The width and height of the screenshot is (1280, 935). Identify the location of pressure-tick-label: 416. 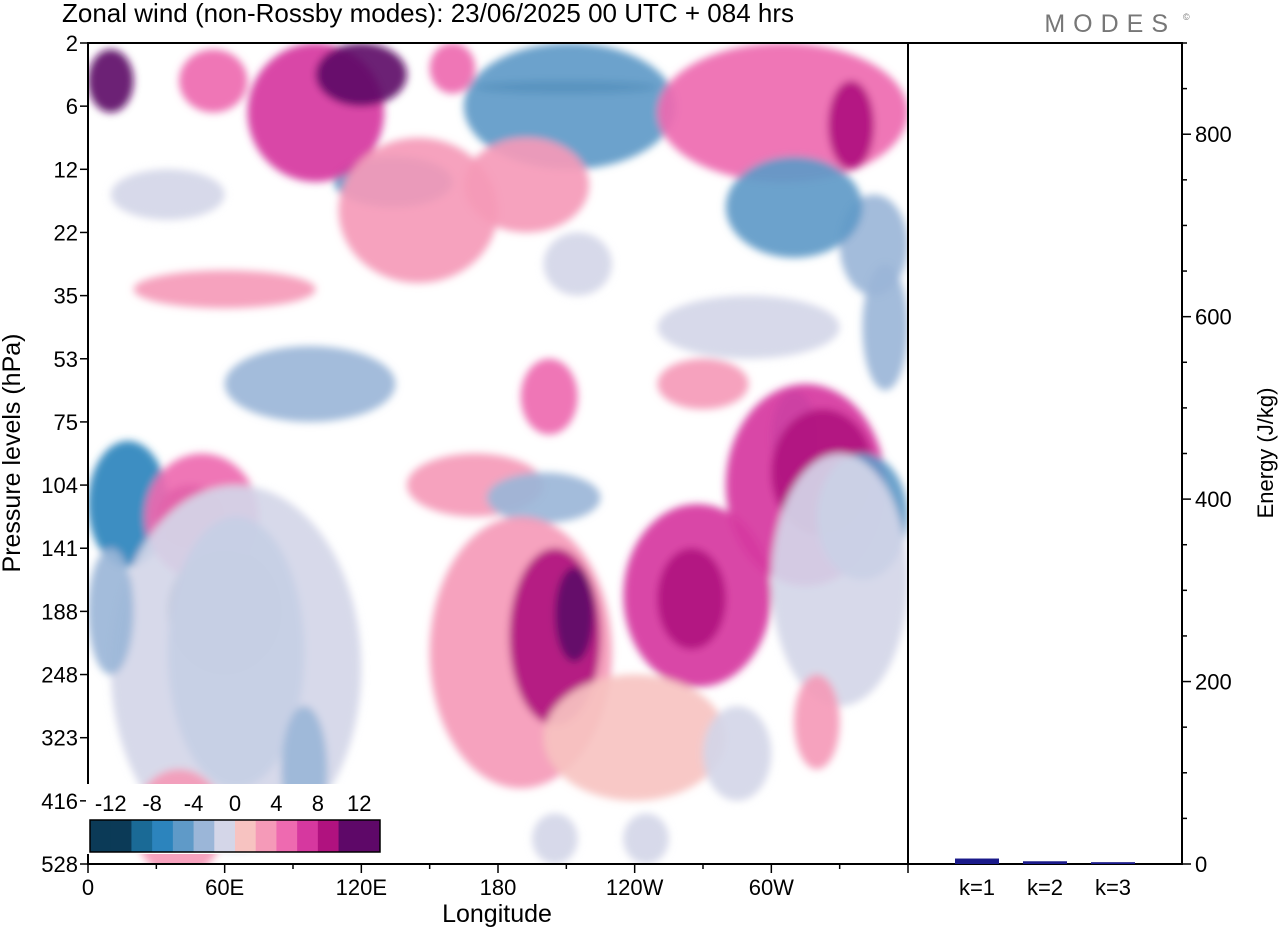
(59, 801).